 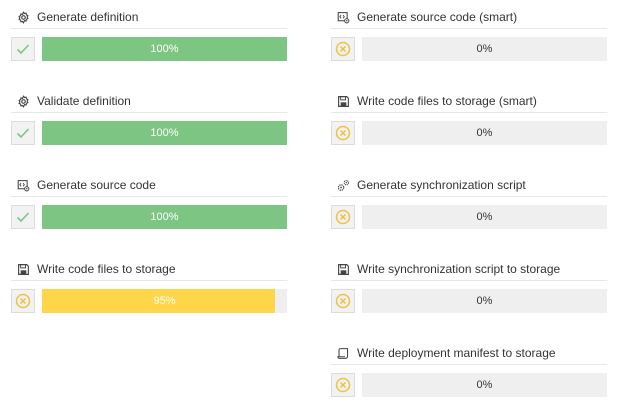 I want to click on task-title: Generate source code, so click(x=96, y=185).